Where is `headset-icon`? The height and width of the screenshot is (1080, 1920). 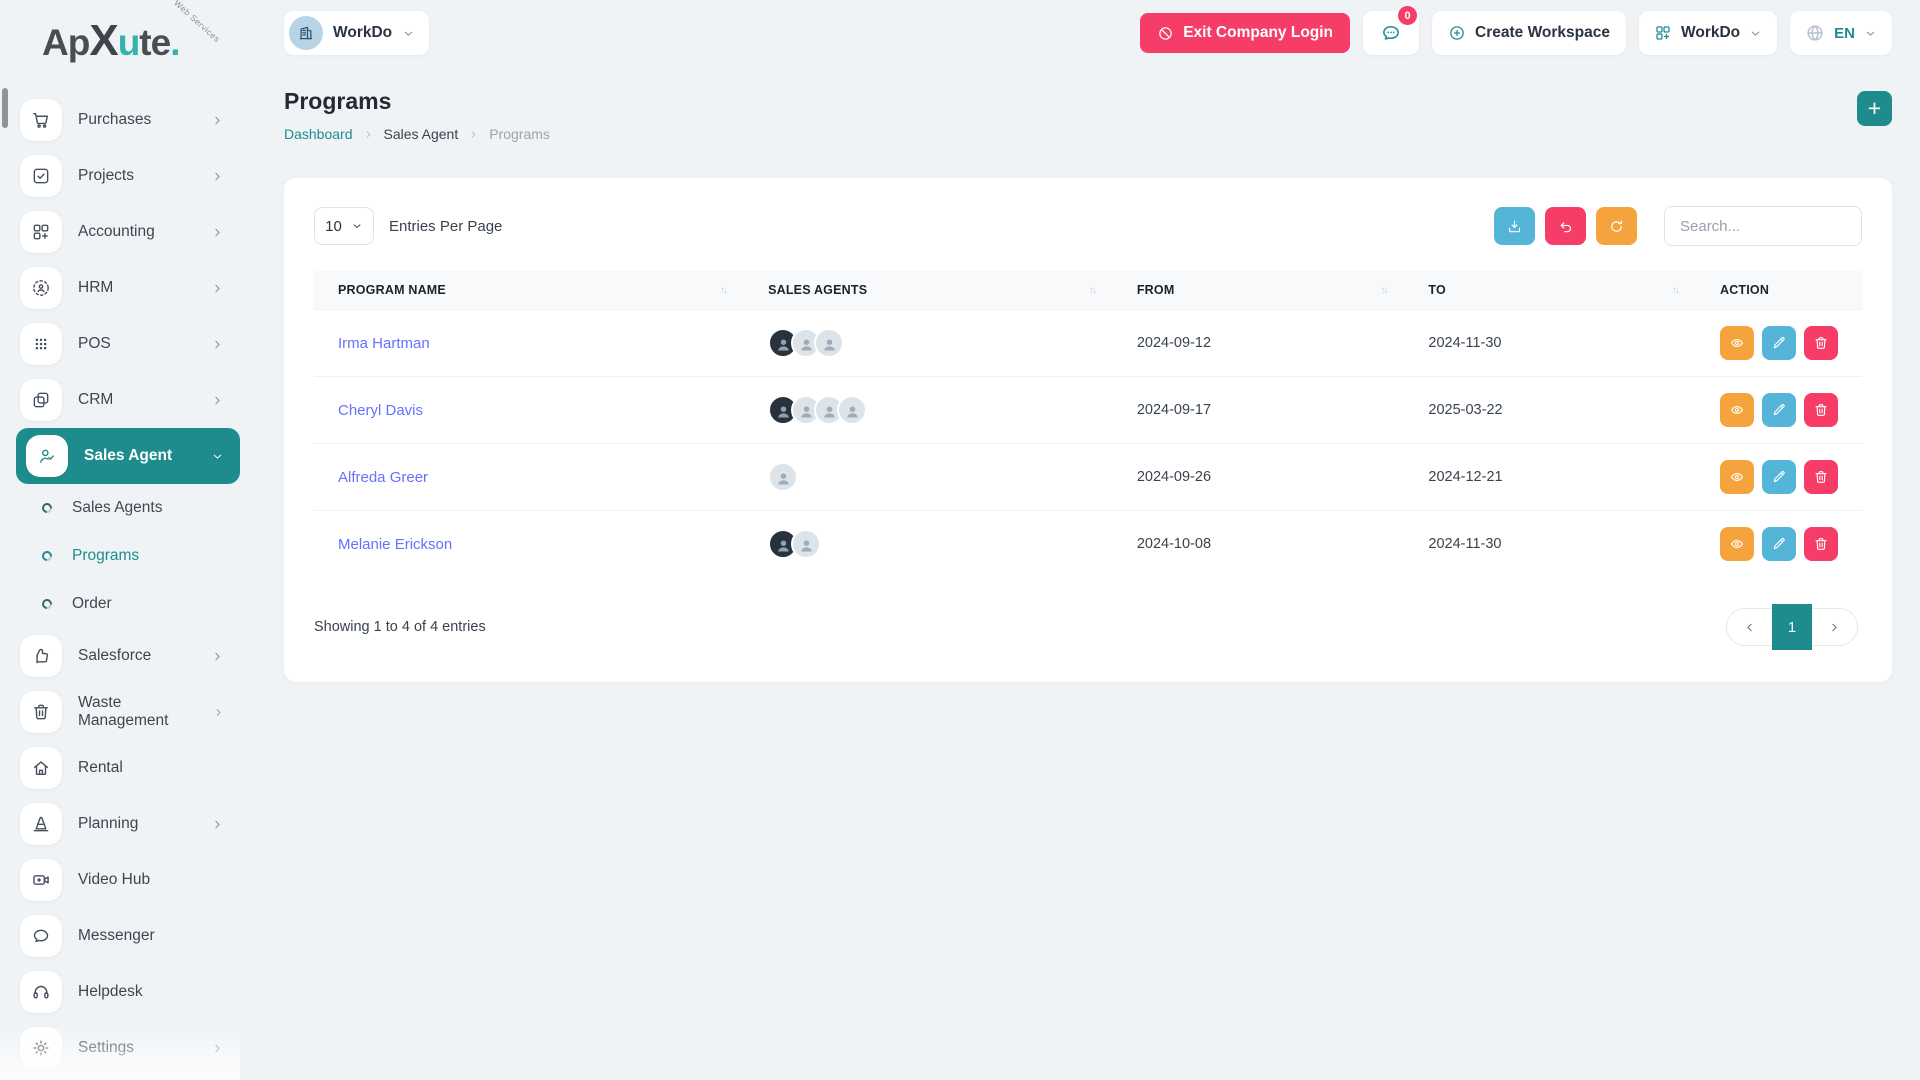 headset-icon is located at coordinates (41, 992).